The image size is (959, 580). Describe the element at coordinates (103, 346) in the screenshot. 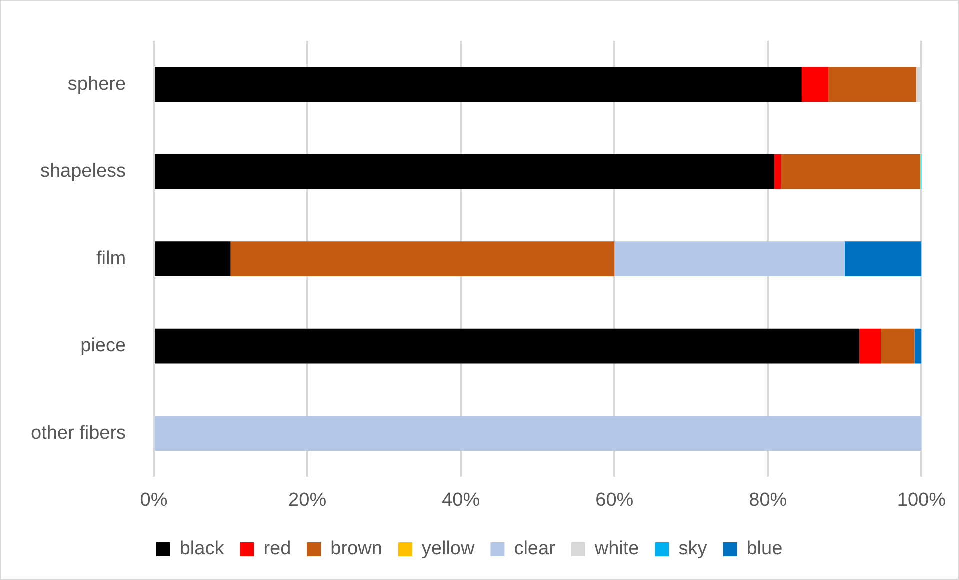

I see `y-tick-label: piece` at that location.